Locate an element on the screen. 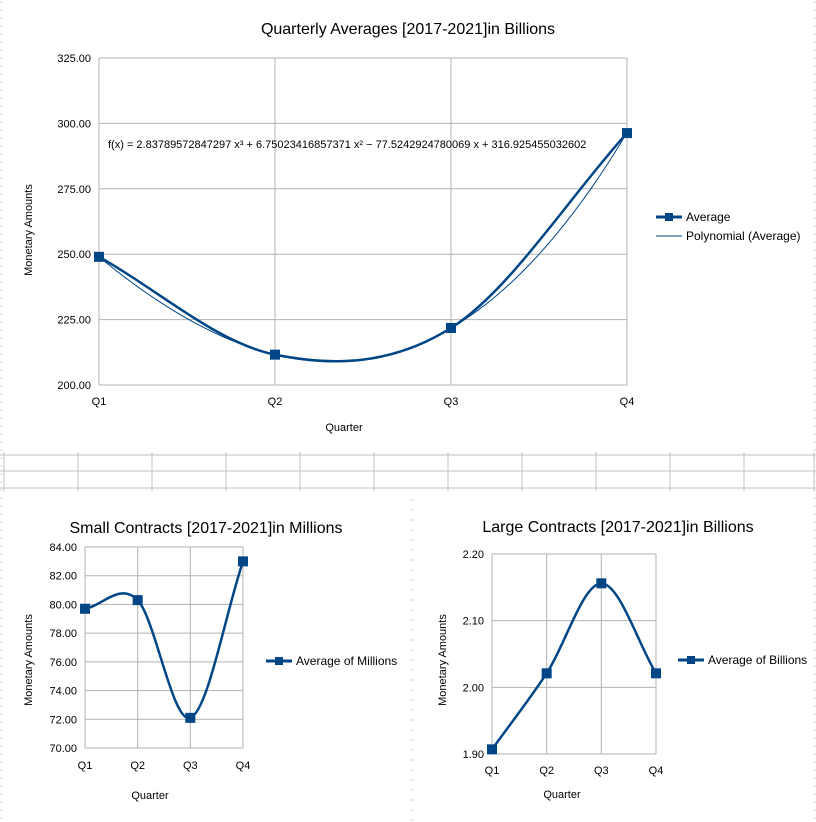  legend-series-label: Average of Billions is located at coordinates (757, 660).